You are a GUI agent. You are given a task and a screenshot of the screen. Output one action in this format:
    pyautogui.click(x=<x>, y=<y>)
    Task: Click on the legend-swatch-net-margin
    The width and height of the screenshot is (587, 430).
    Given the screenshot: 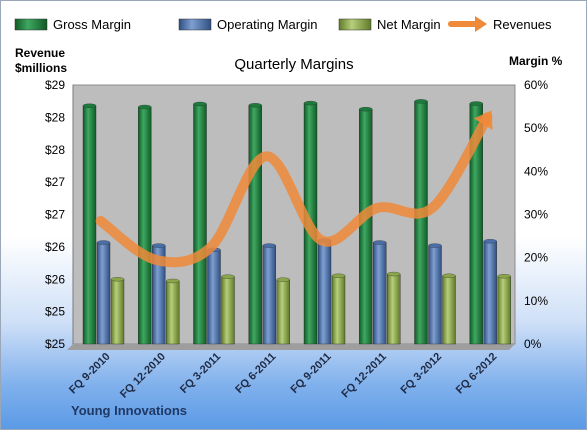 What is the action you would take?
    pyautogui.click(x=355, y=24)
    